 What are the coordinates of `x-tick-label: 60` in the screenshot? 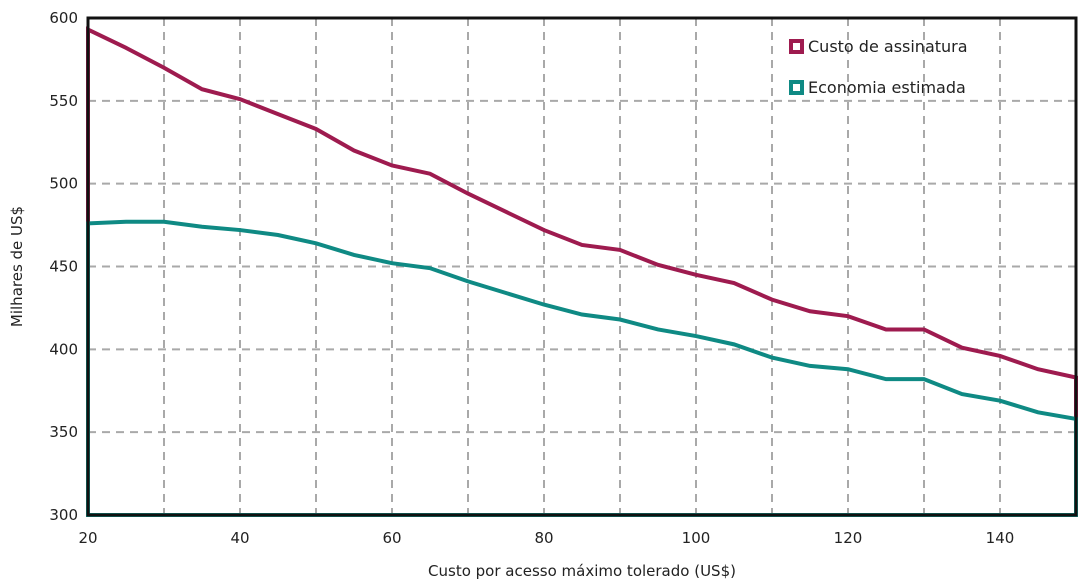 It's located at (391, 538).